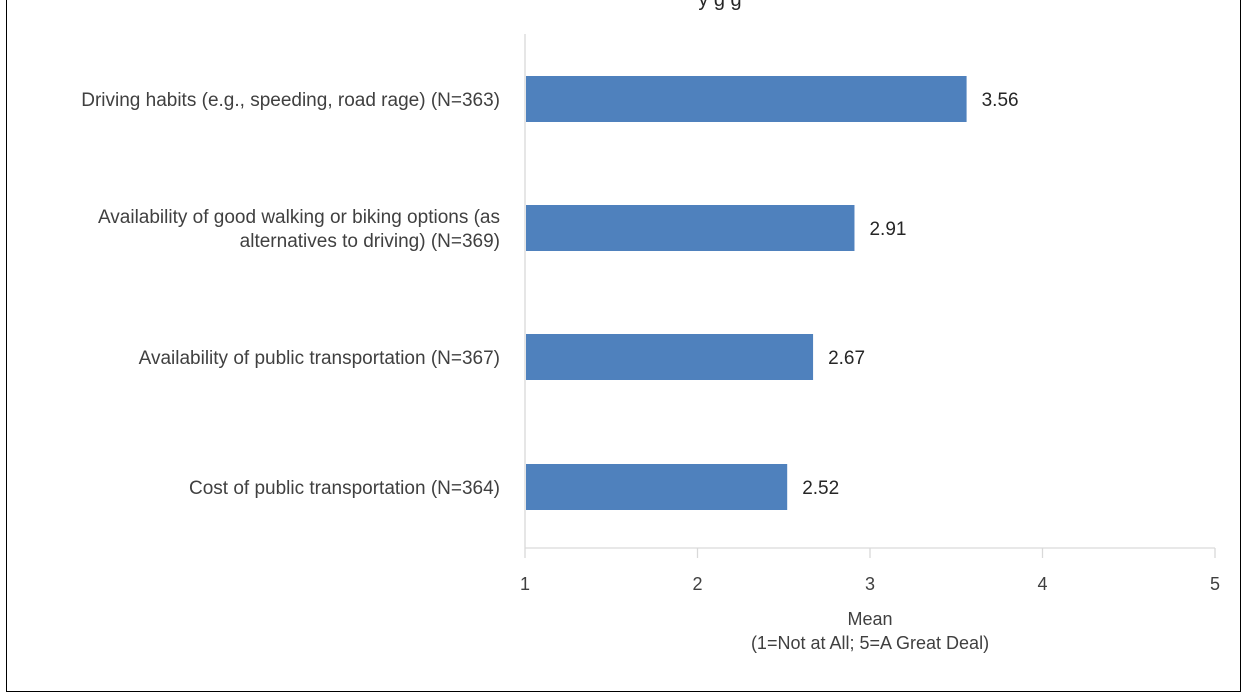  Describe the element at coordinates (870, 584) in the screenshot. I see `x-tick-label: 3` at that location.